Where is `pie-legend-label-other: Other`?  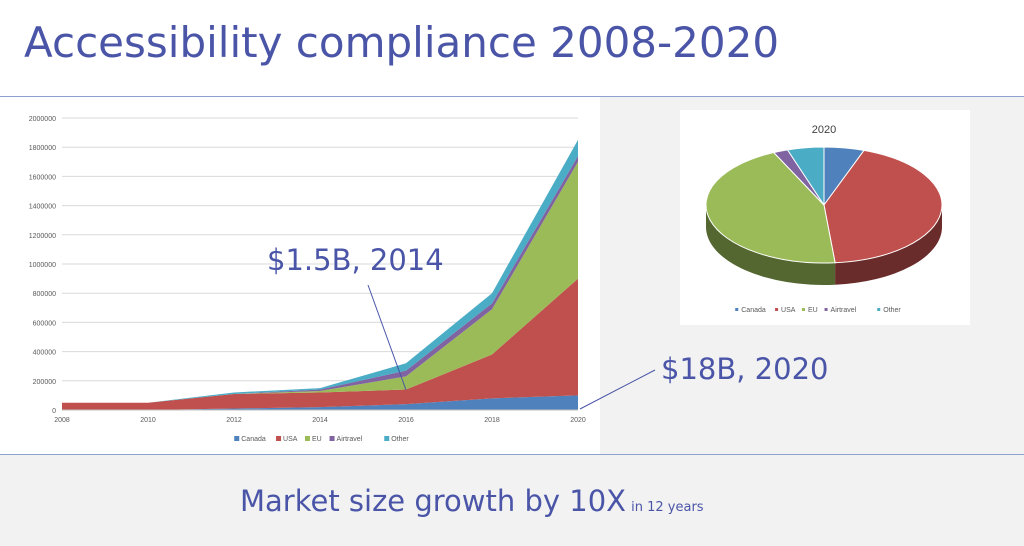
pie-legend-label-other: Other is located at coordinates (892, 310).